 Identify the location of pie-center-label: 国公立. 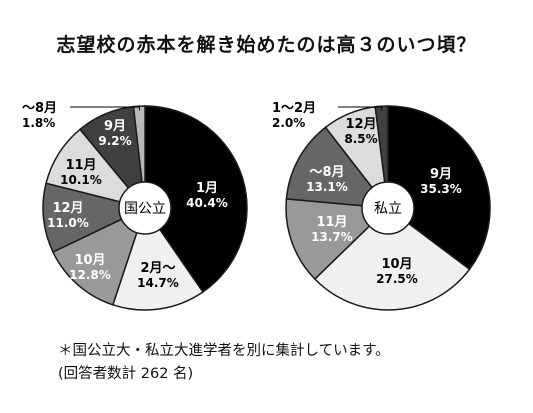
(145, 209).